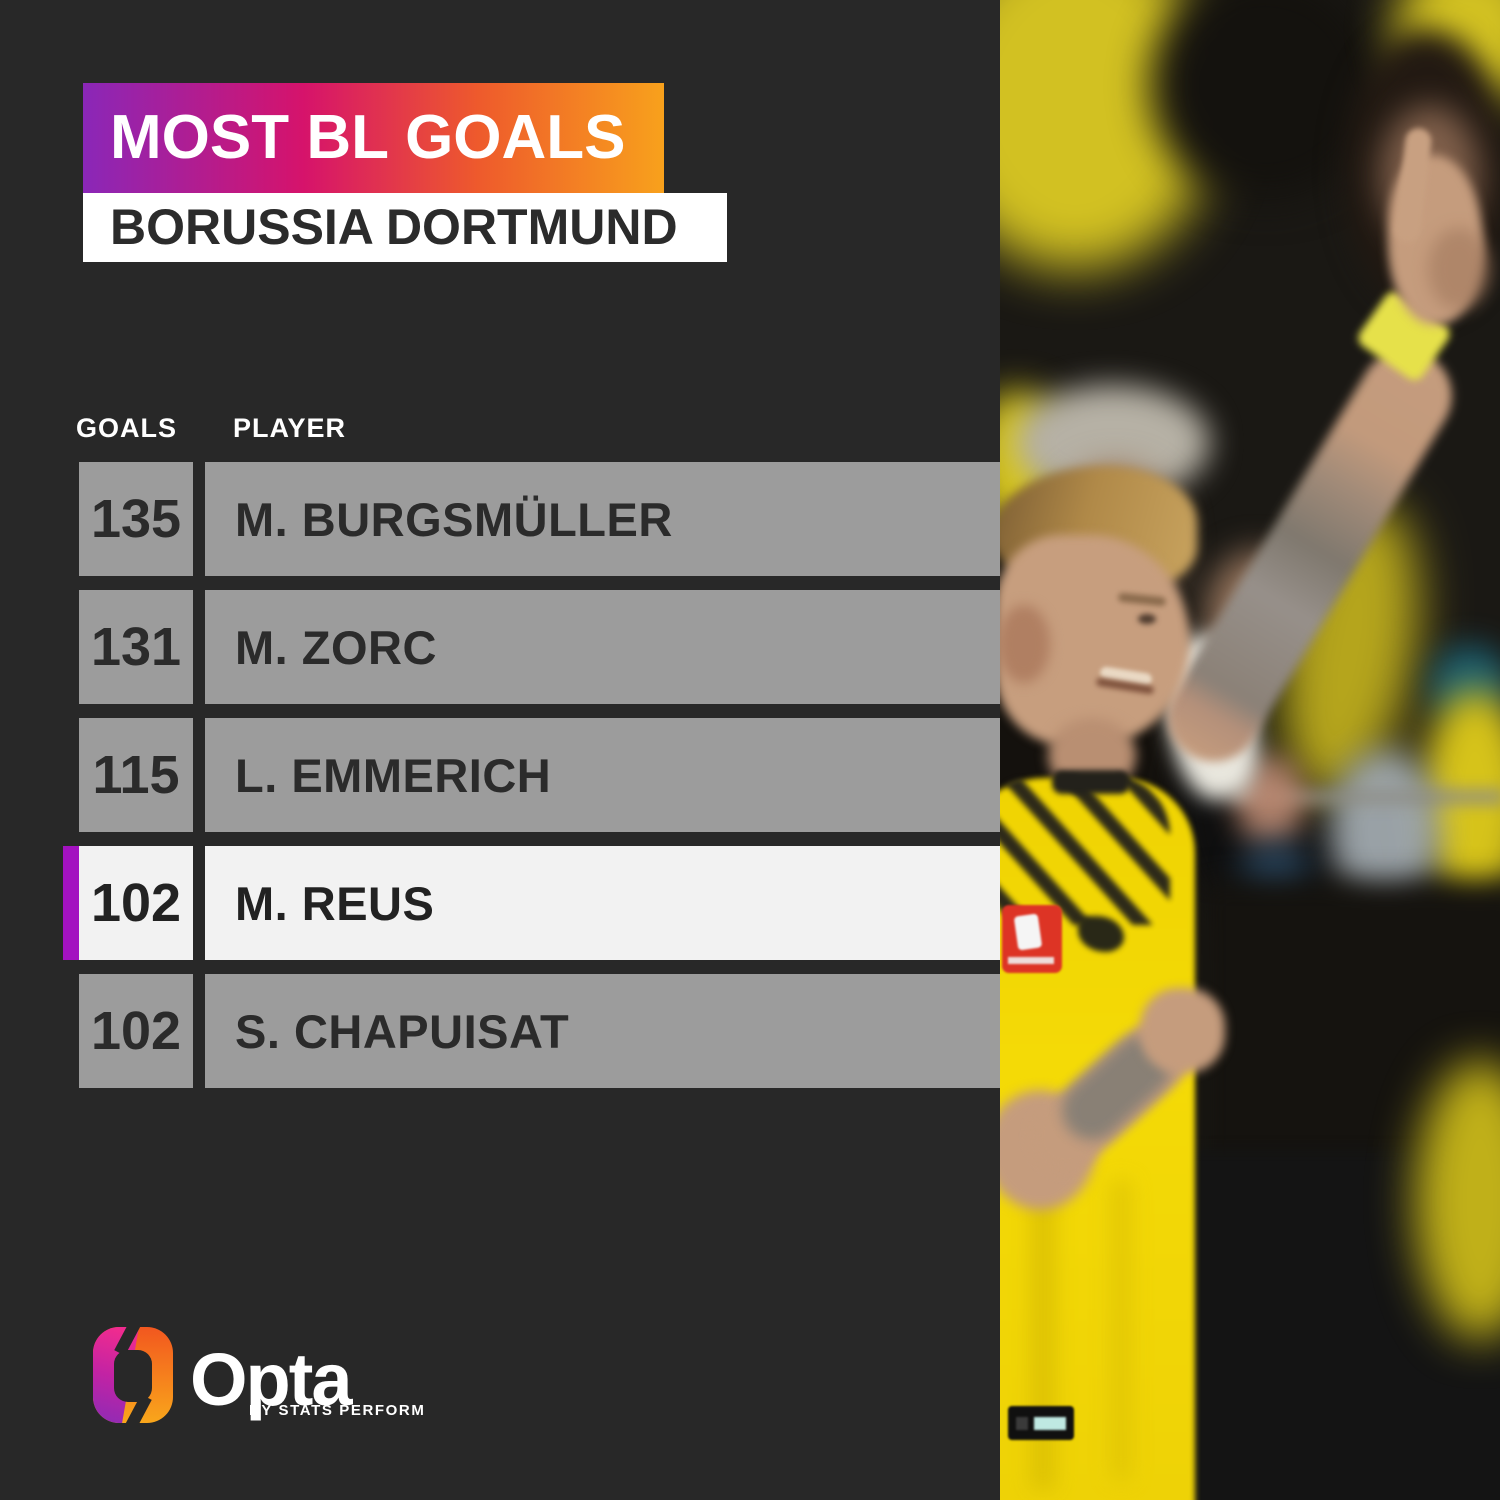 Image resolution: width=1500 pixels, height=1500 pixels. I want to click on table-row: 131 M. ZORC, so click(531, 647).